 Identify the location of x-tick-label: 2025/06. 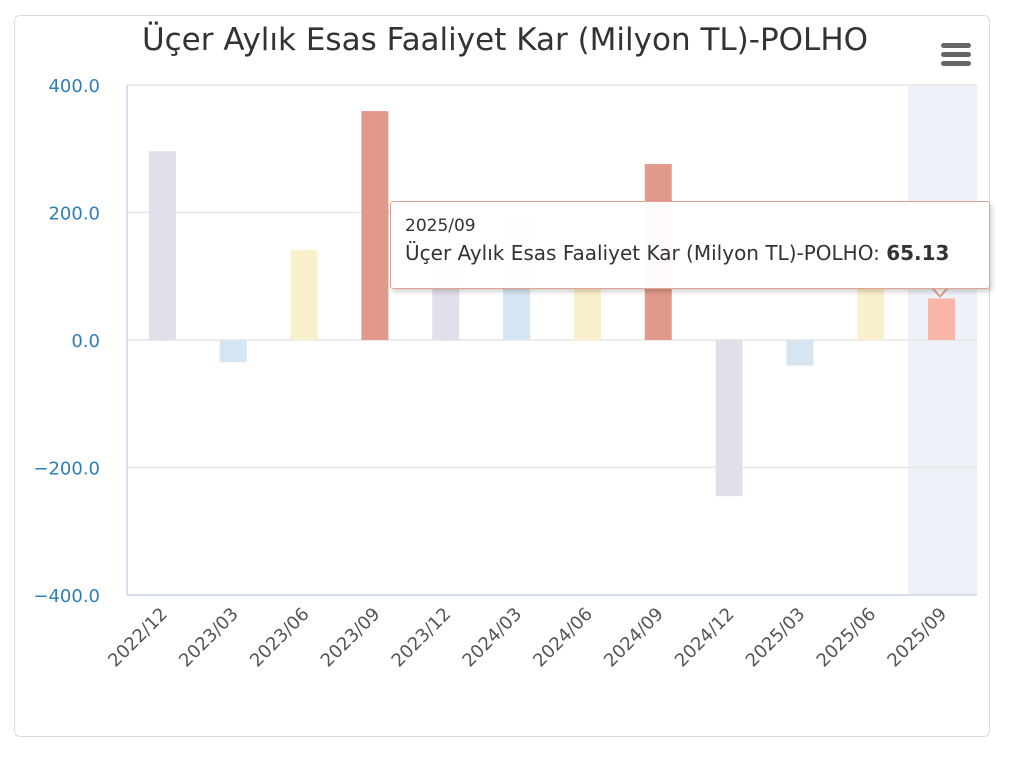
(847, 638).